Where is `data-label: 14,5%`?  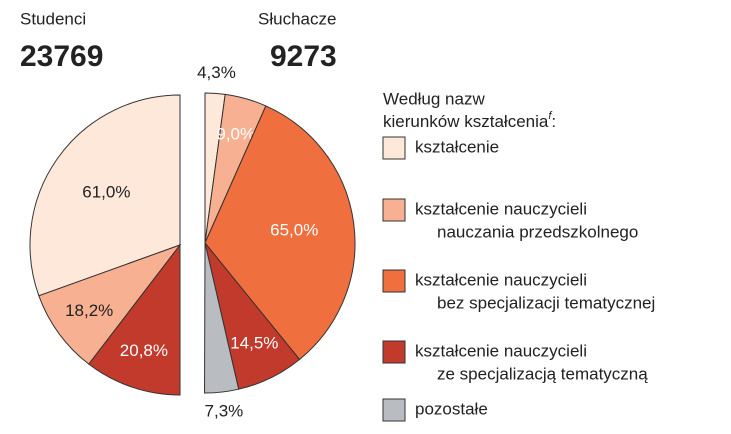 data-label: 14,5% is located at coordinates (254, 343).